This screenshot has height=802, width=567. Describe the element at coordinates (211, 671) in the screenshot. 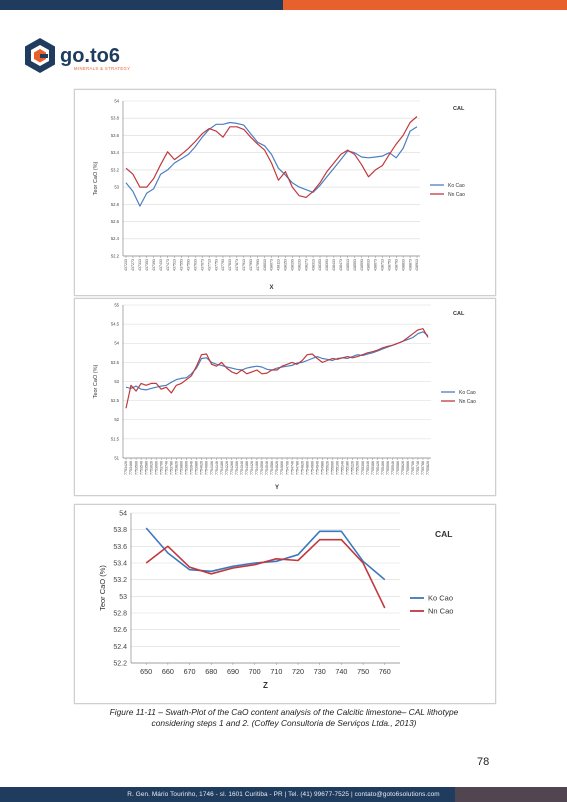

I see `x-tick-label: 680` at that location.